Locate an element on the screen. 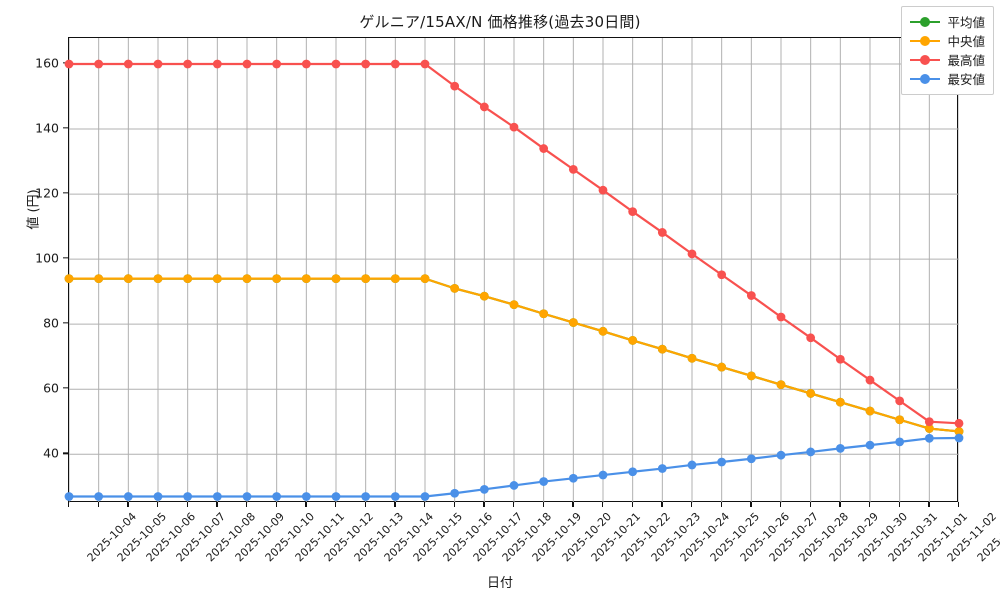 This screenshot has height=600, width=1000. legend-item-4: 最安値 is located at coordinates (947, 78).